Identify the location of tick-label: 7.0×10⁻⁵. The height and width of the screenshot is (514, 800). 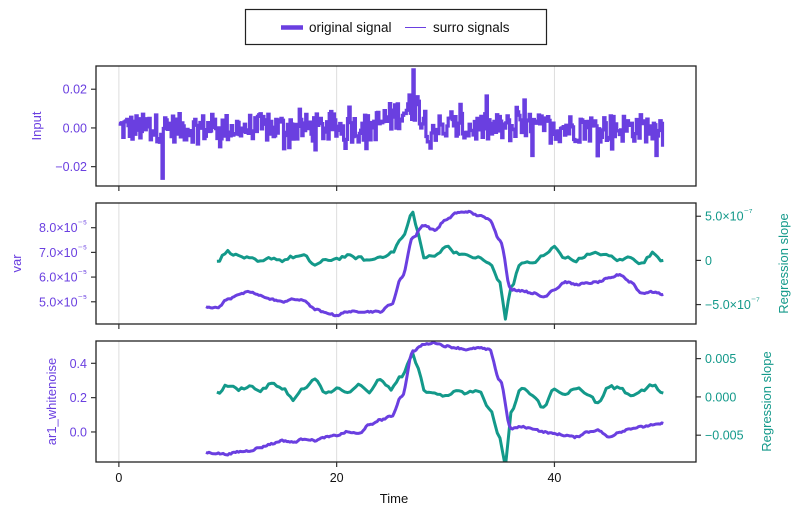
(63, 252).